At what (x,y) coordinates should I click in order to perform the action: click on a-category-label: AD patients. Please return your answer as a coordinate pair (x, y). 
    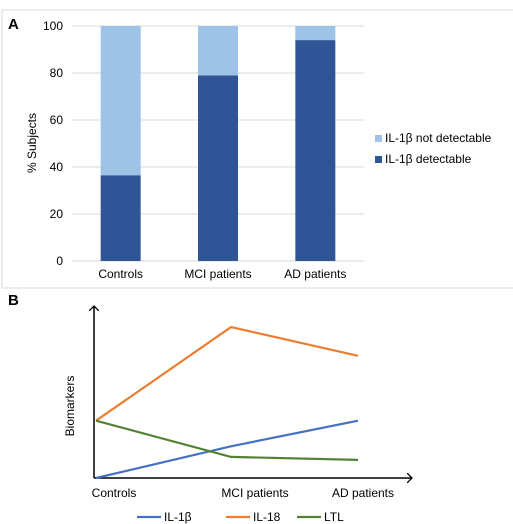
    Looking at the image, I should click on (315, 274).